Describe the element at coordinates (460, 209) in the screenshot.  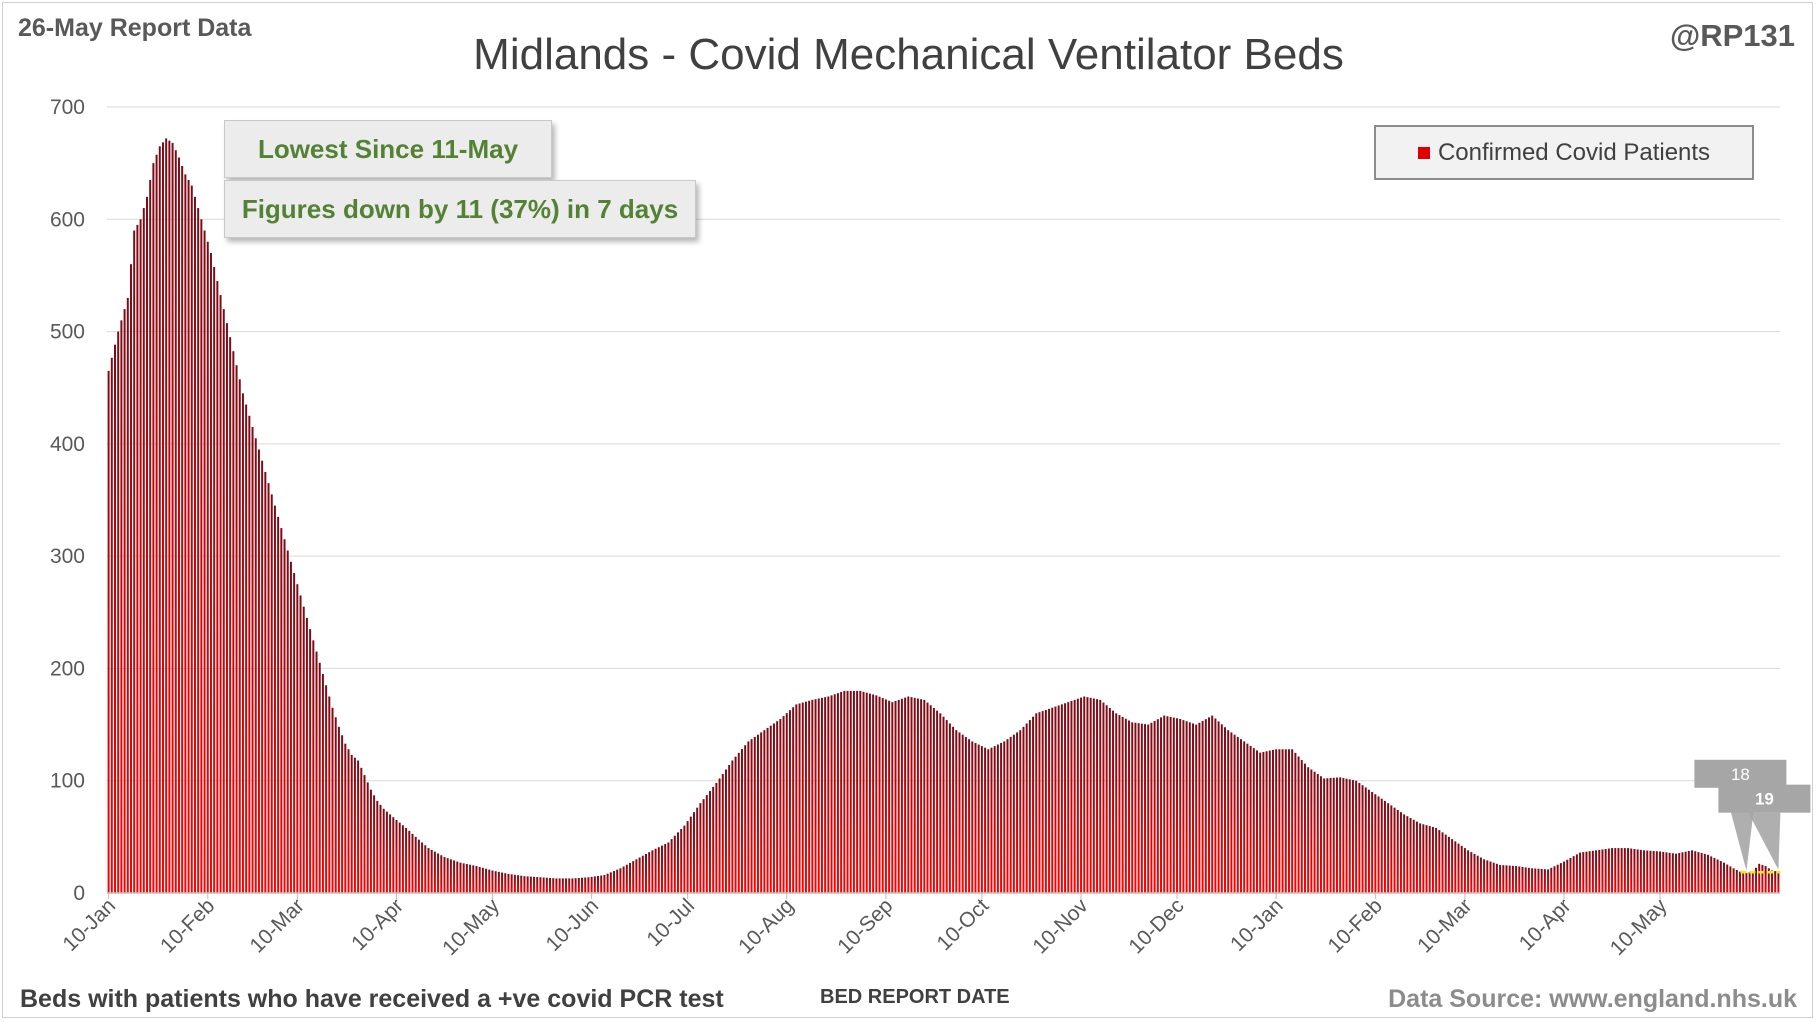
I see `weekly-change-callout: Figures down by 11 (37%) in 7 days` at that location.